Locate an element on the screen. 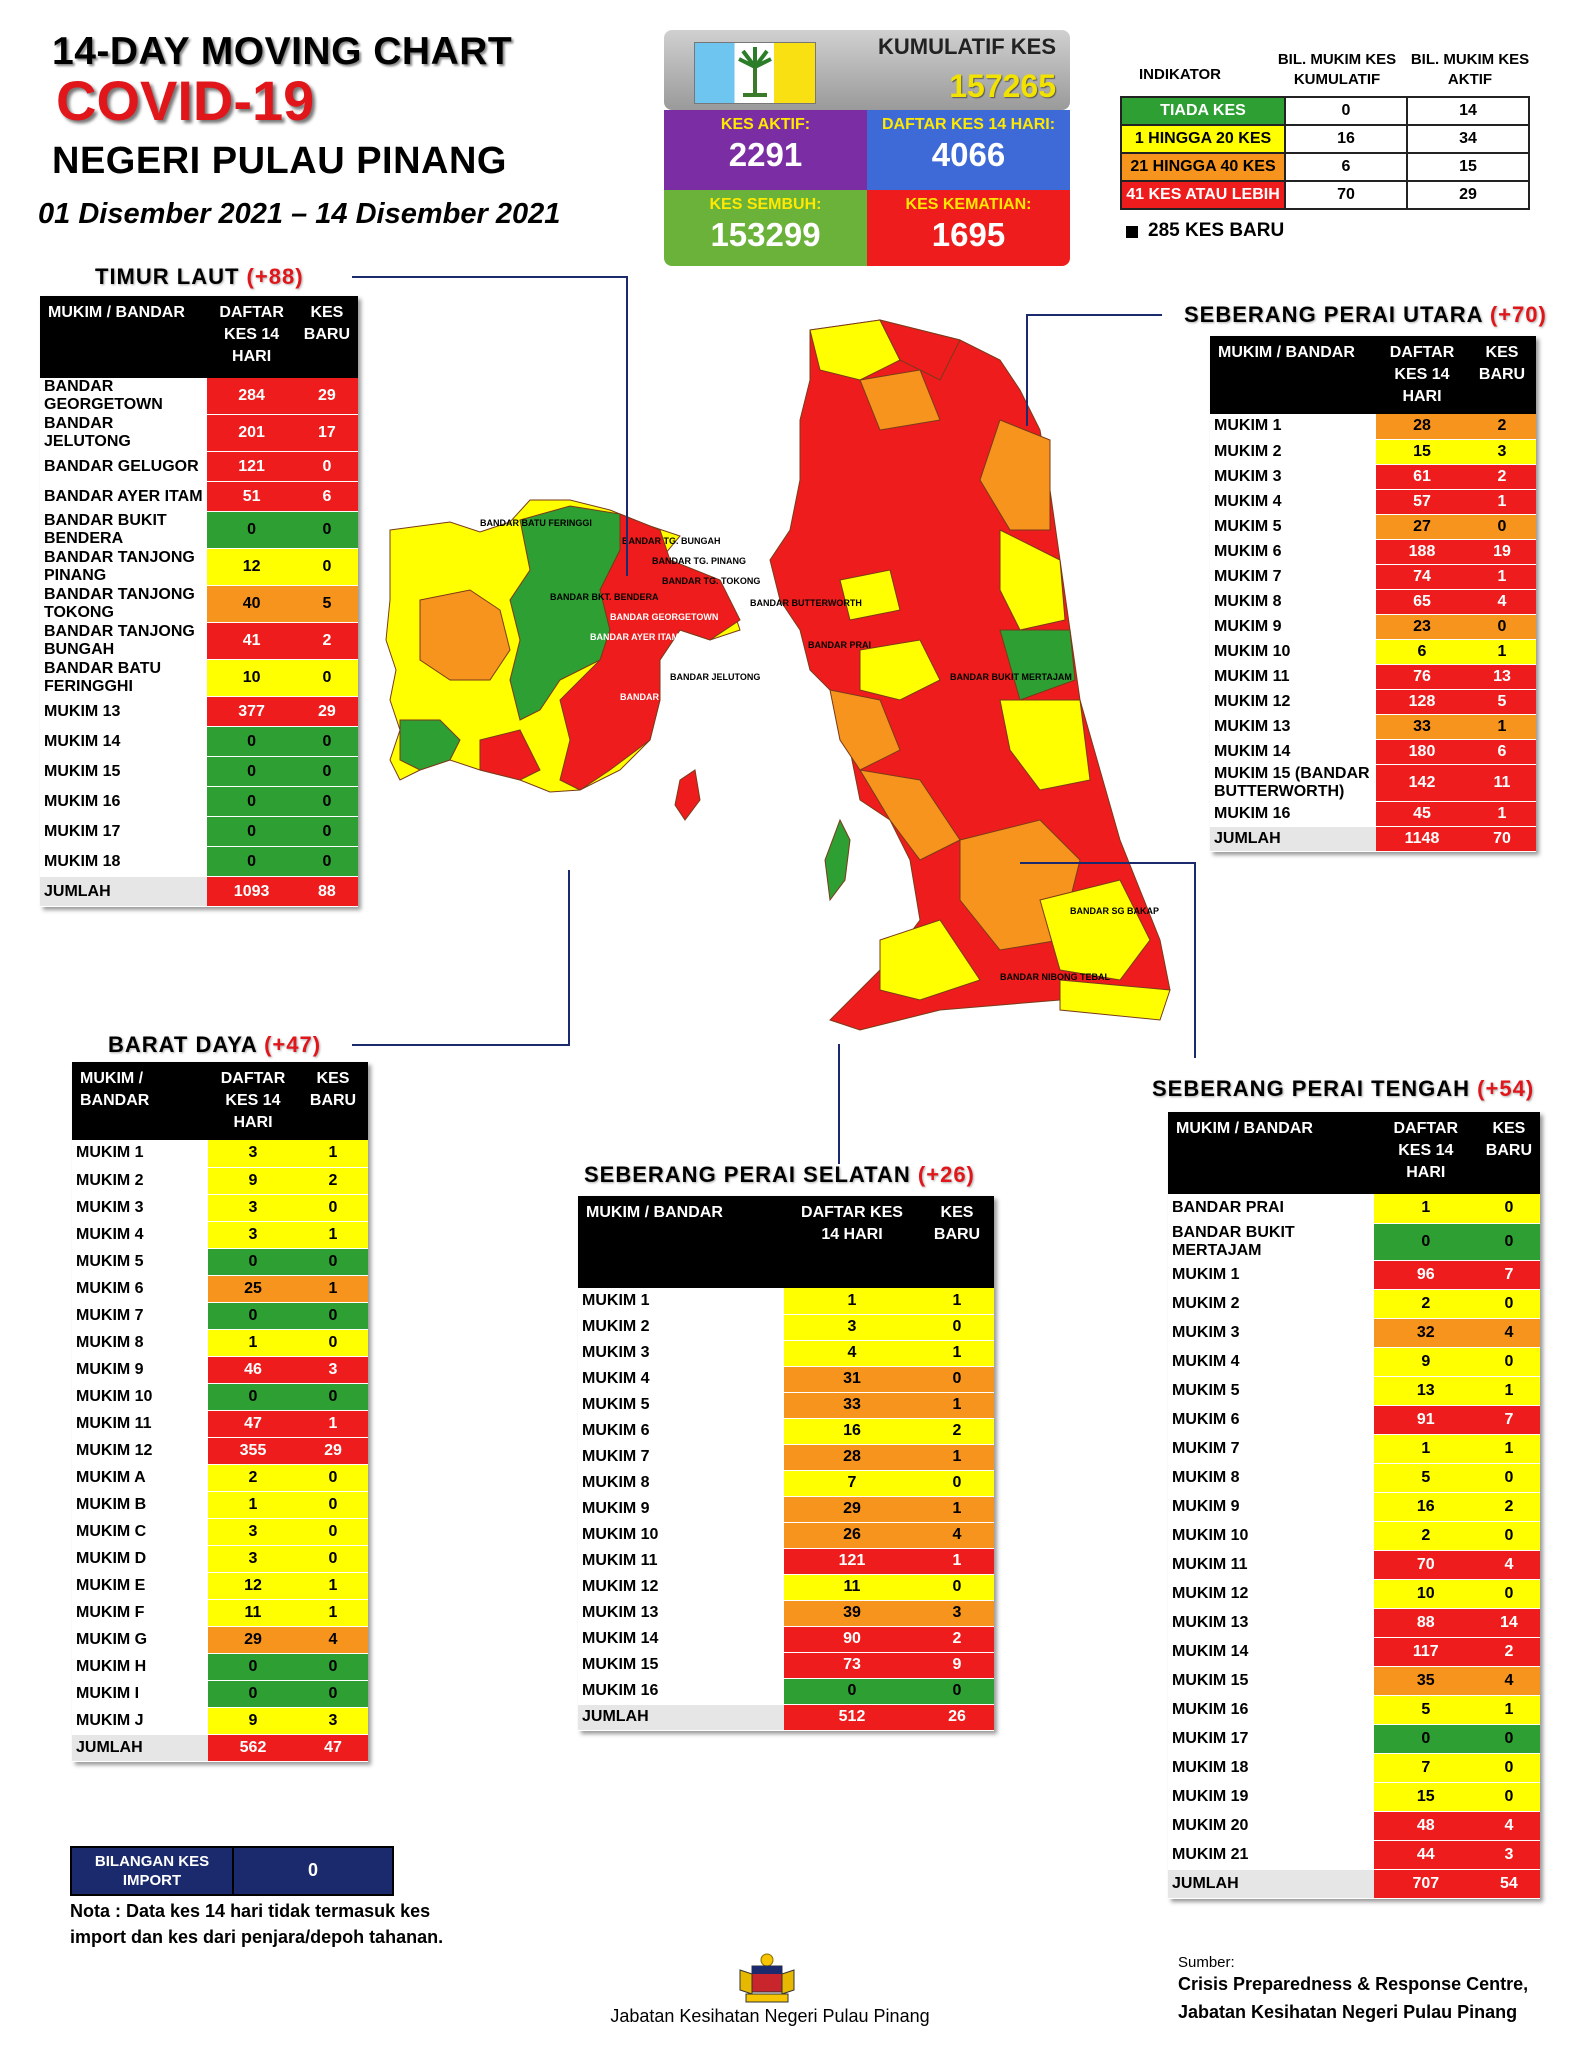 The height and width of the screenshot is (2048, 1593). table-row: MUKIM 16 0 0 is located at coordinates (199, 801).